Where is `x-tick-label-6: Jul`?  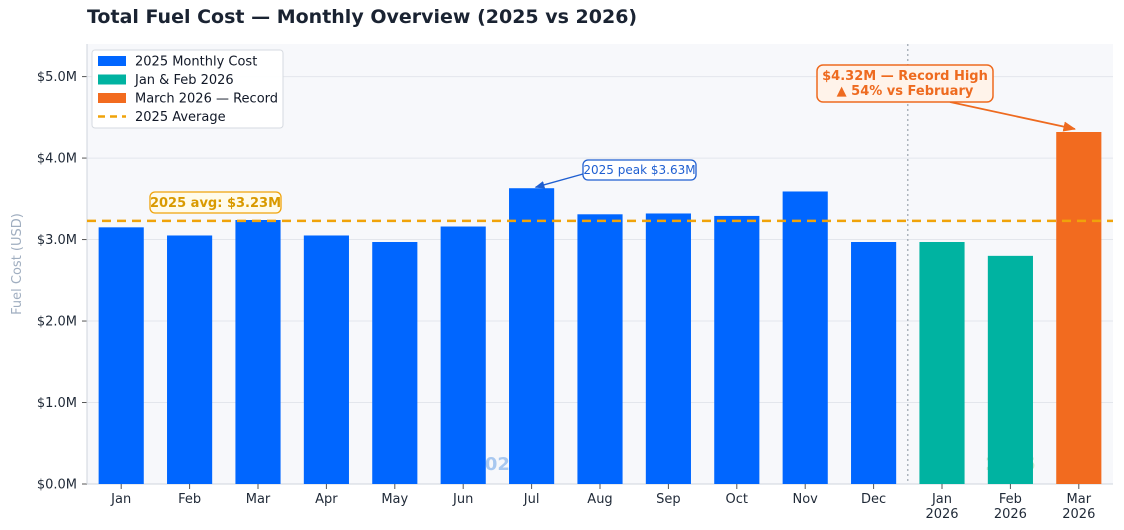 x-tick-label-6: Jul is located at coordinates (531, 499).